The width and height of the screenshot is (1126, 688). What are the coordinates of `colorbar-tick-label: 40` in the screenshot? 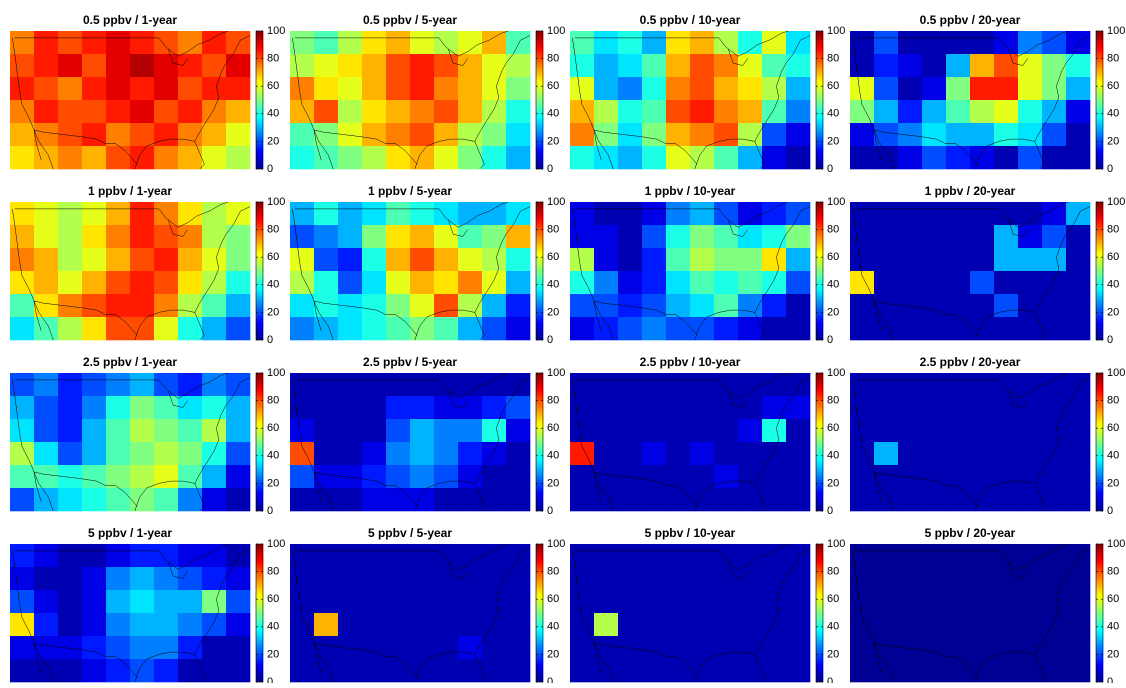 It's located at (833, 456).